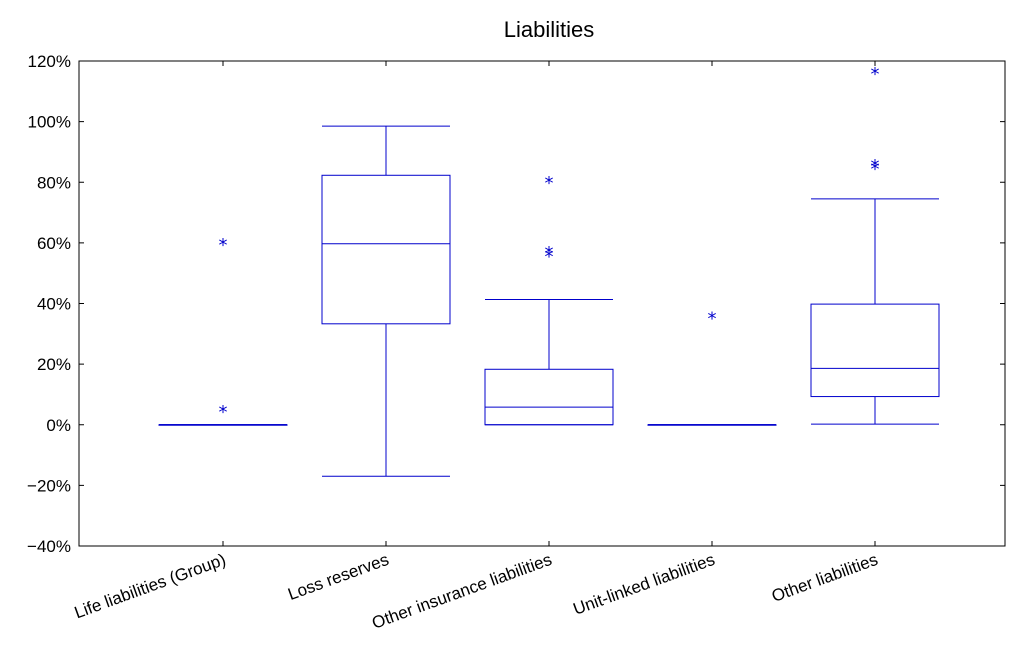 Image resolution: width=1009 pixels, height=665 pixels. Describe the element at coordinates (54, 364) in the screenshot. I see `y-tick-label: 20%` at that location.